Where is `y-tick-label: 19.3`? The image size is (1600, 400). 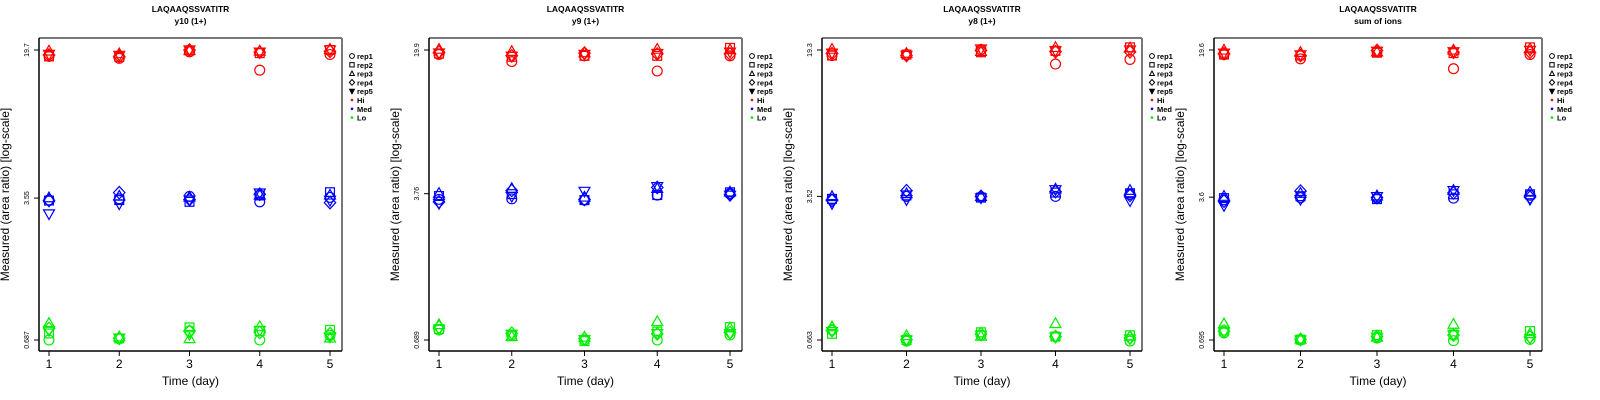 y-tick-label: 19.3 is located at coordinates (810, 50).